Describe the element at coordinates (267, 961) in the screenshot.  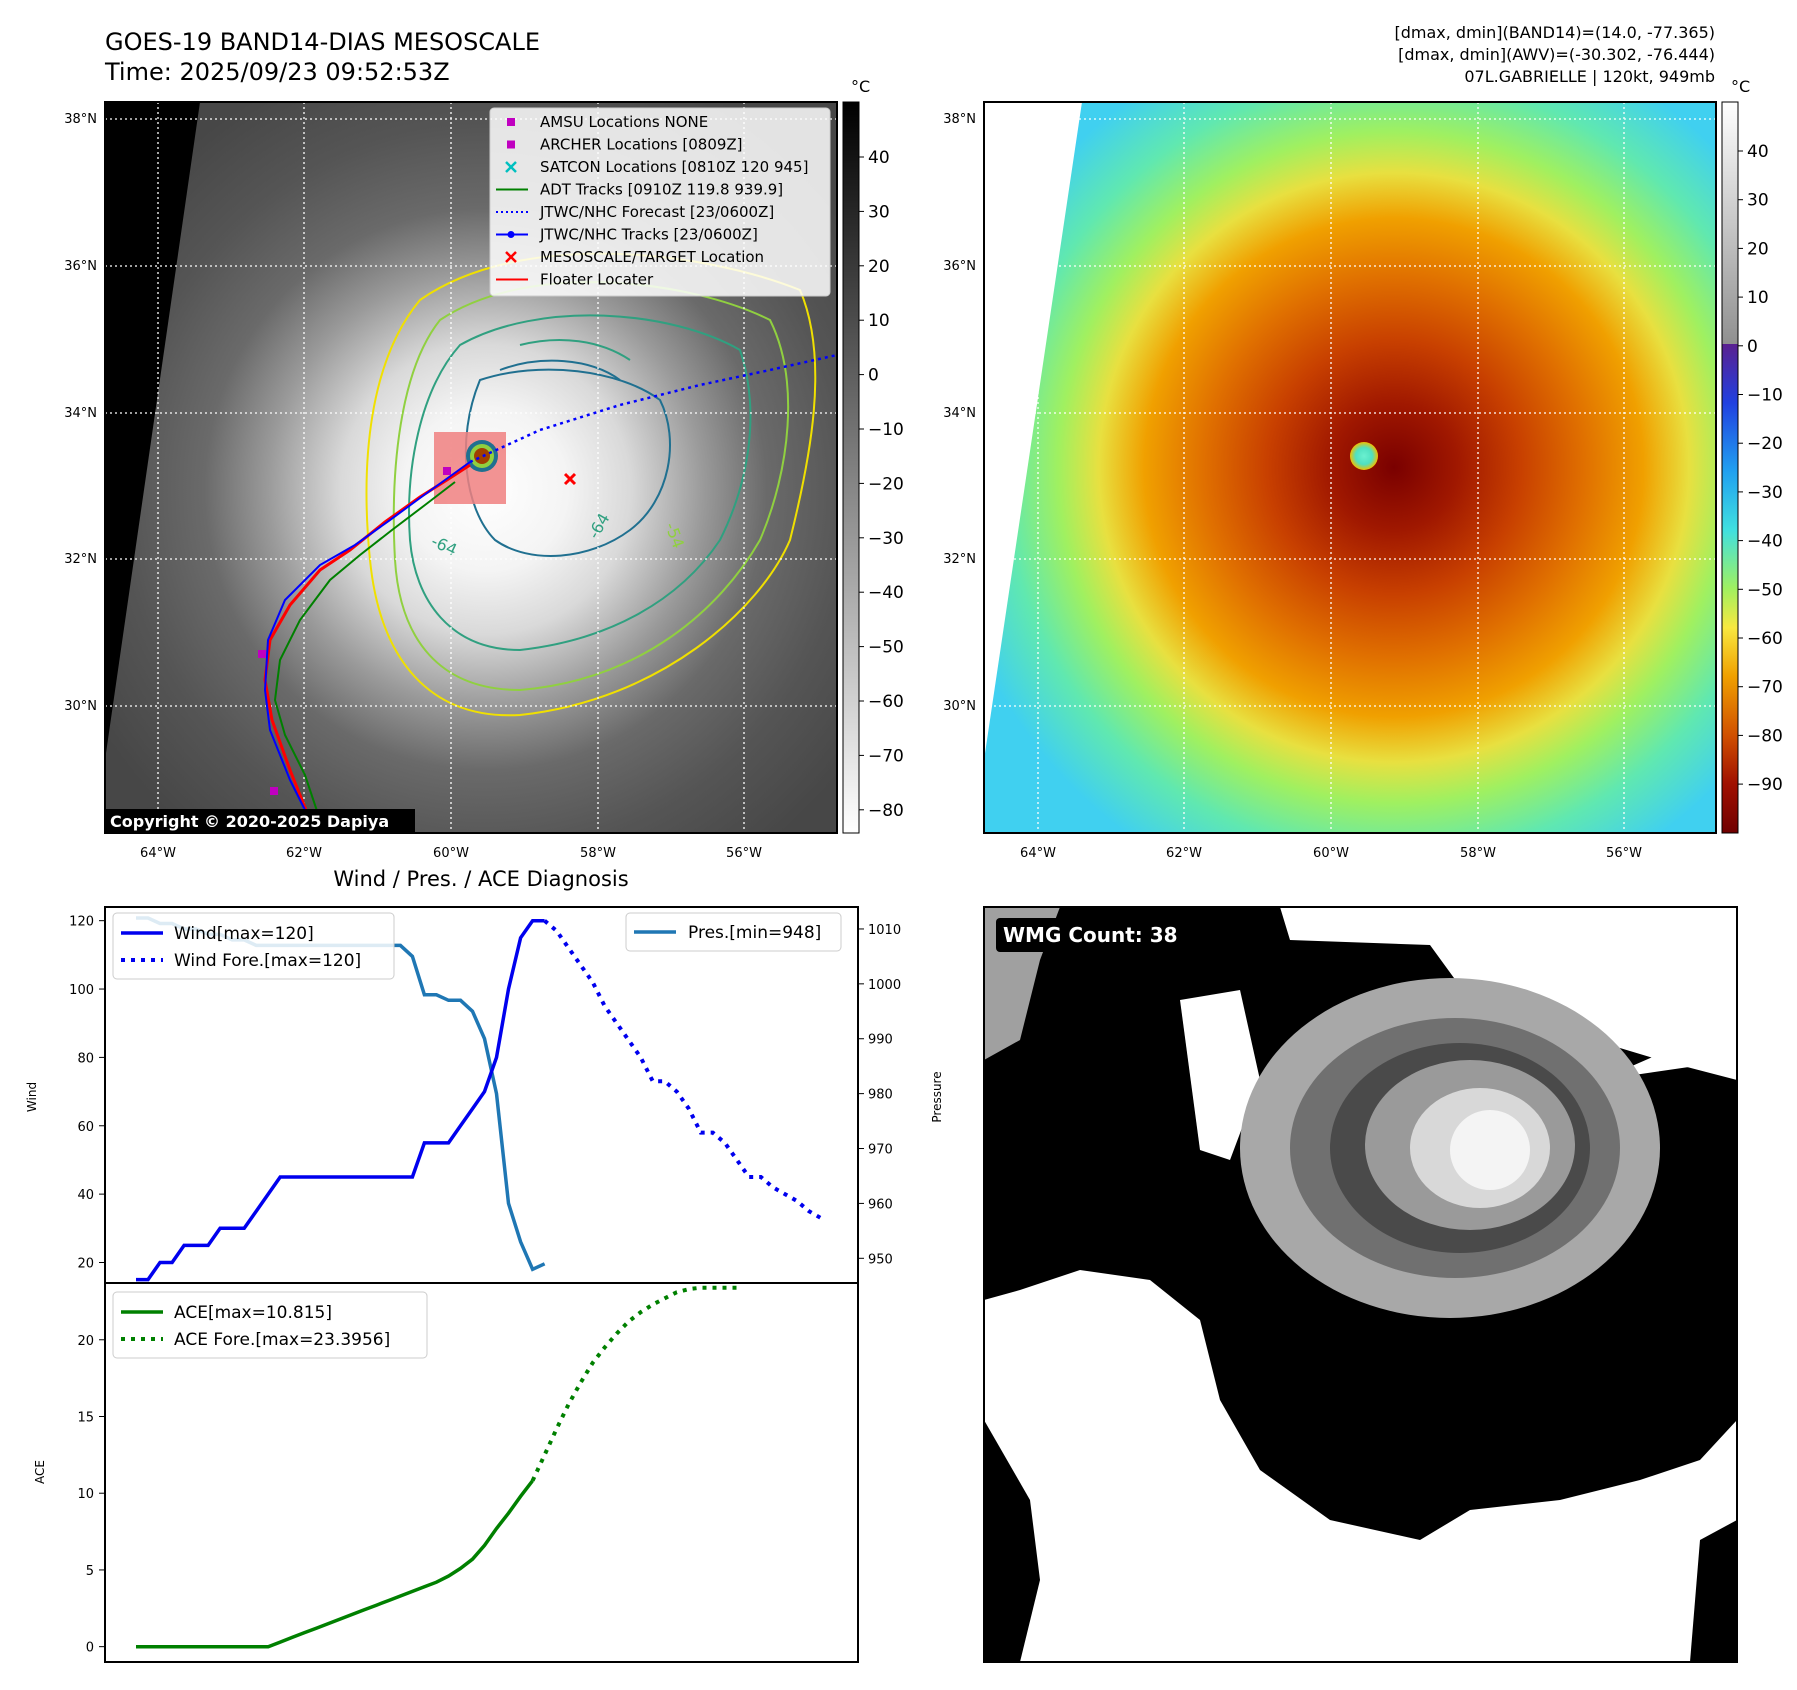
I see `legend-wind-forecast: Wind Fore.[max=120]` at that location.